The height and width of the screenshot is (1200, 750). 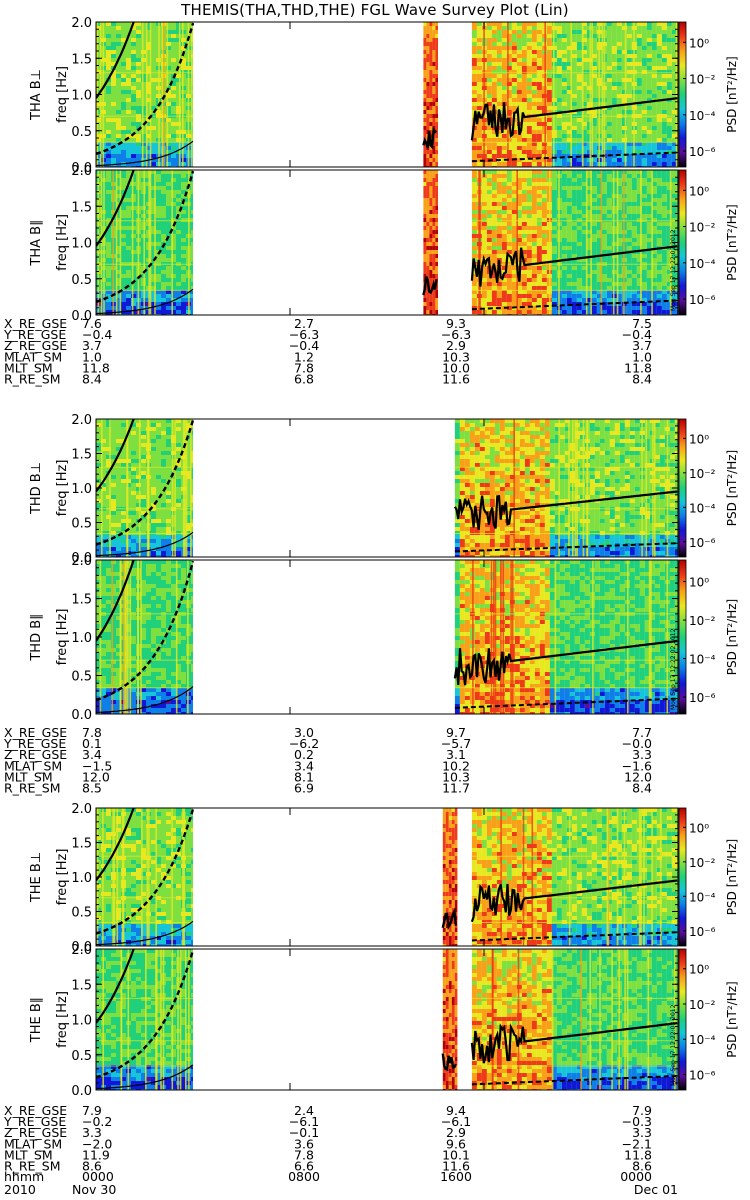 I want to click on ephemeris-value: 8.4, so click(x=642, y=788).